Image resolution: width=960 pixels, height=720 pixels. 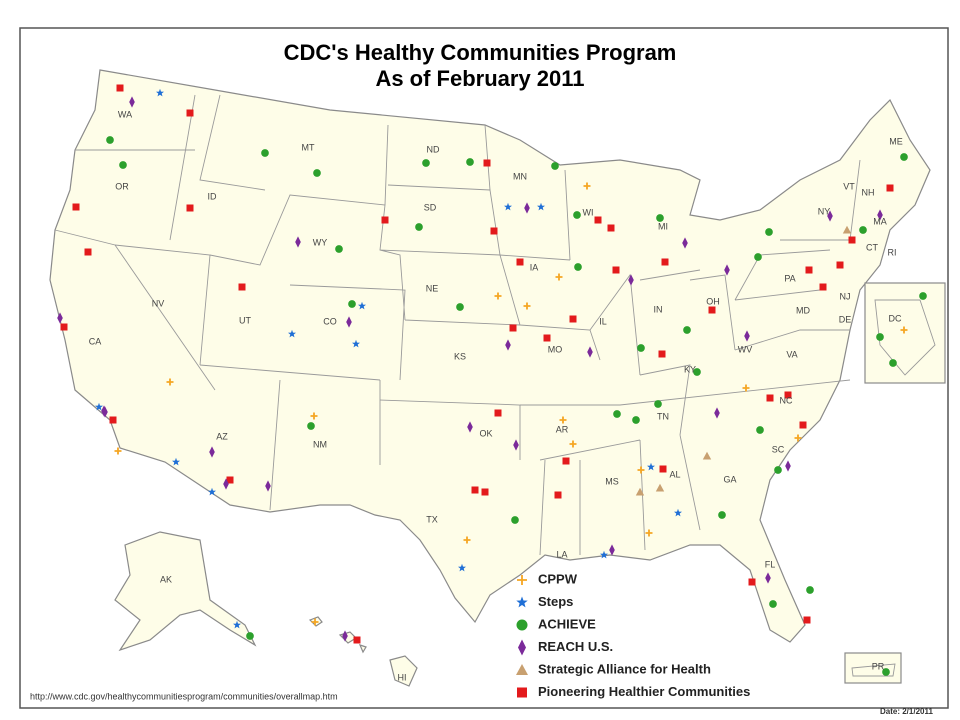 What do you see at coordinates (603, 321) in the screenshot?
I see `state-label: IL` at bounding box center [603, 321].